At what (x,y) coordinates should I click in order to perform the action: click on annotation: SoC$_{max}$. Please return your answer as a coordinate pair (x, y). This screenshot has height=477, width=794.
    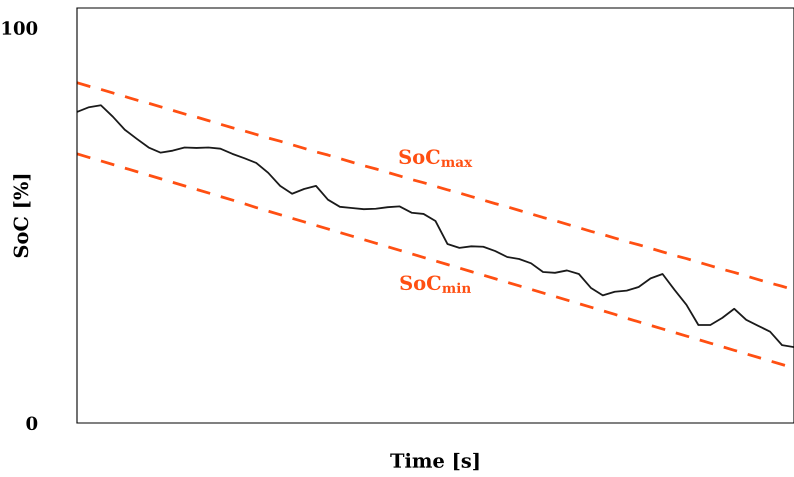
    Looking at the image, I should click on (435, 158).